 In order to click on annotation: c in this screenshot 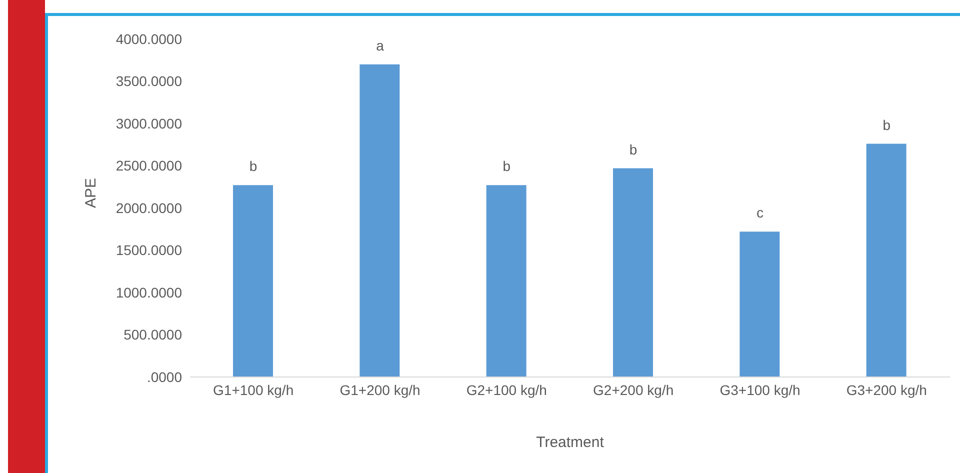, I will do `click(760, 212)`.